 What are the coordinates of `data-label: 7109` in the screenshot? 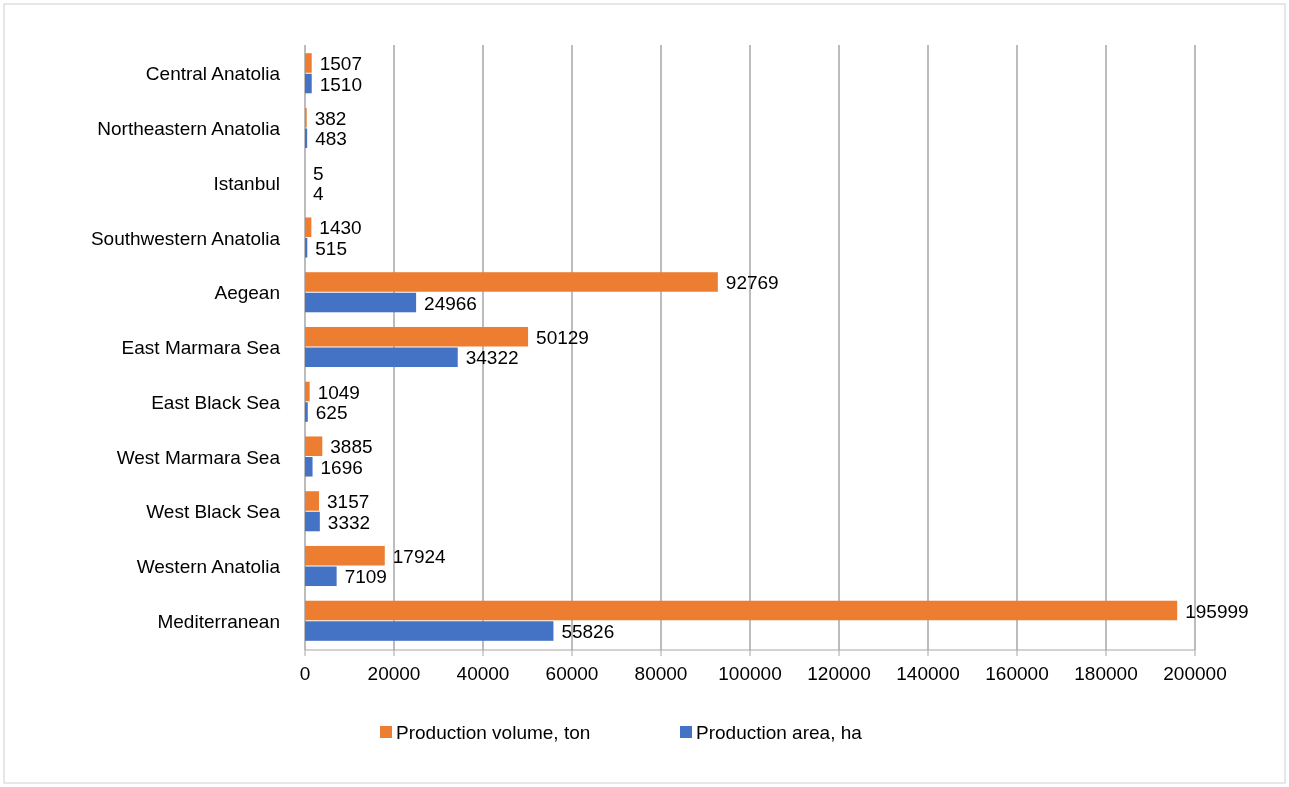 It's located at (365, 577).